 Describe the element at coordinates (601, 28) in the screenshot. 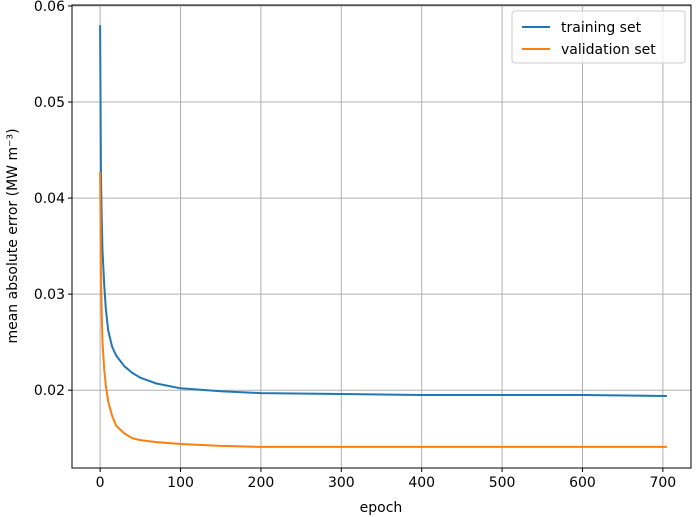

I see `legend-label: training set` at that location.